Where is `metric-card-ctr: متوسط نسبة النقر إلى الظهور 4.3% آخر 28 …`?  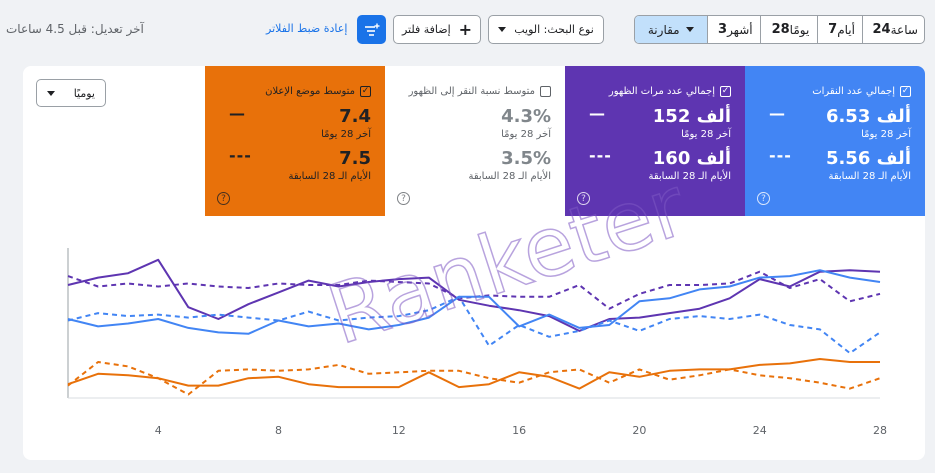
metric-card-ctr: متوسط نسبة النقر إلى الظهور 4.3% آخر 28 … is located at coordinates (475, 141).